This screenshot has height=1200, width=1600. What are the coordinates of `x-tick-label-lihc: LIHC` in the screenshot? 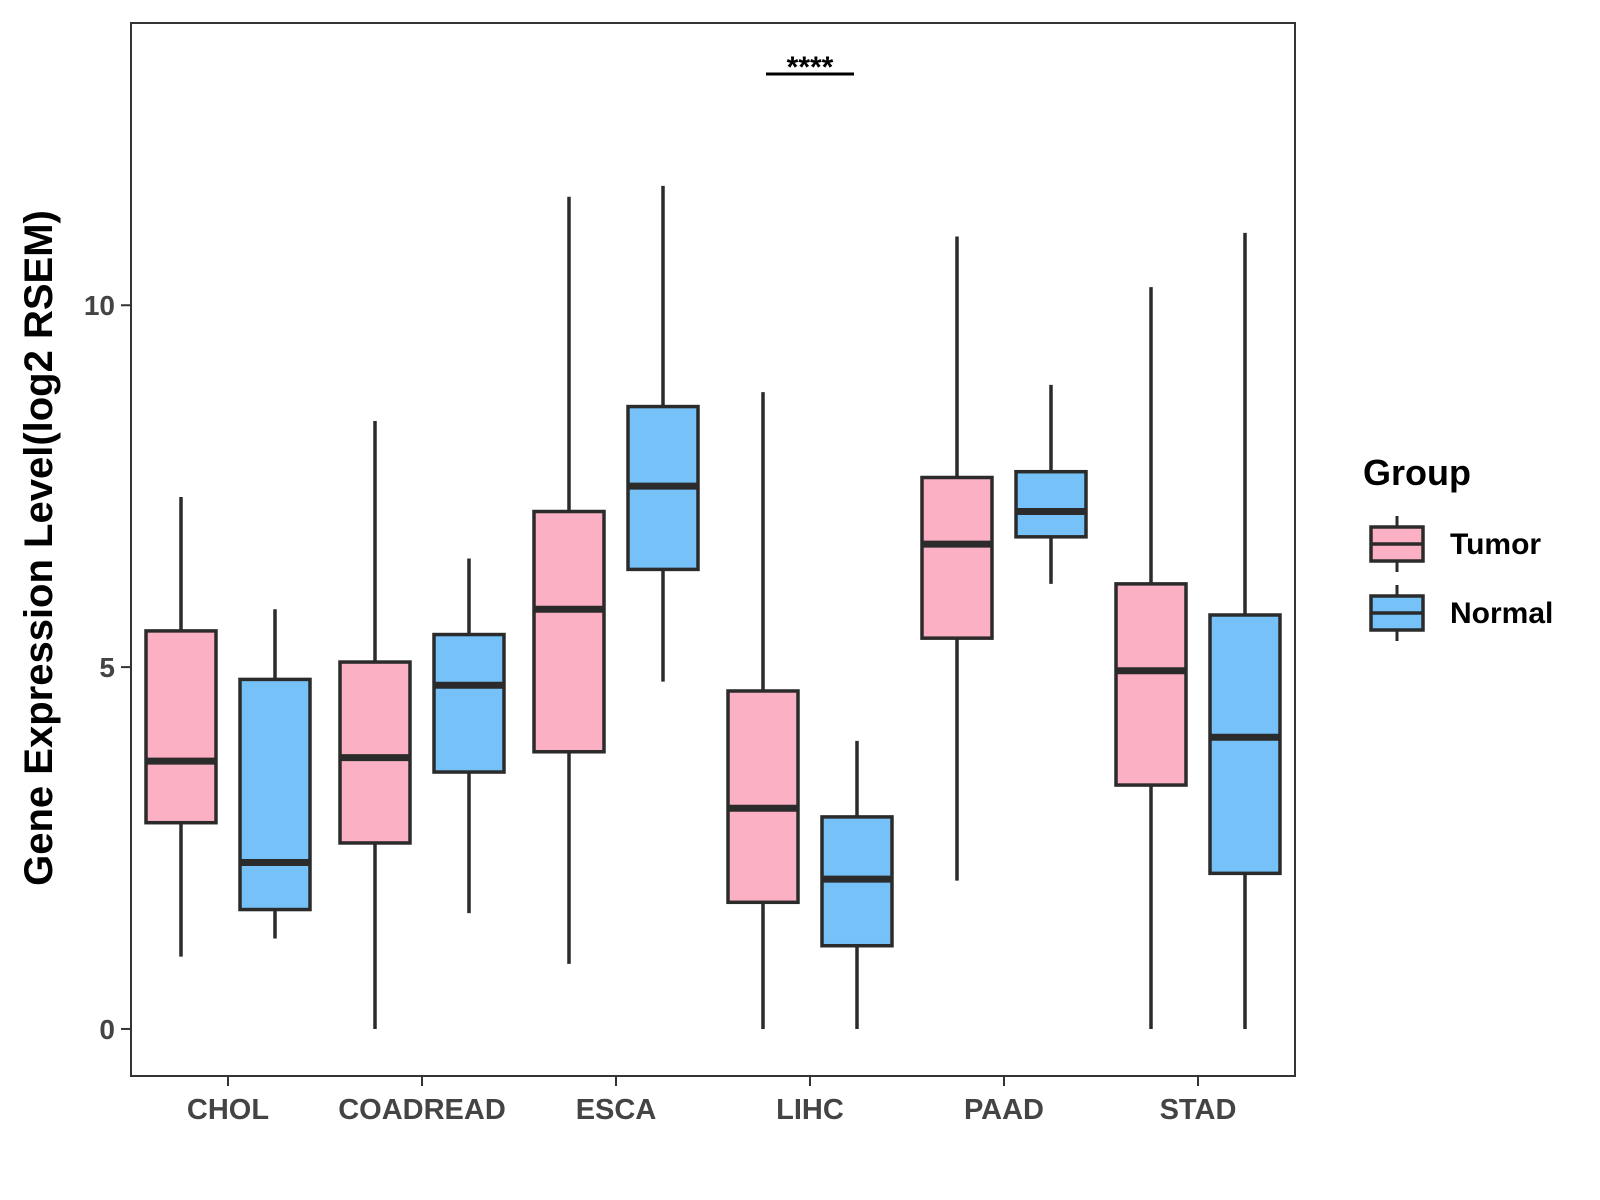 It's located at (810, 1110).